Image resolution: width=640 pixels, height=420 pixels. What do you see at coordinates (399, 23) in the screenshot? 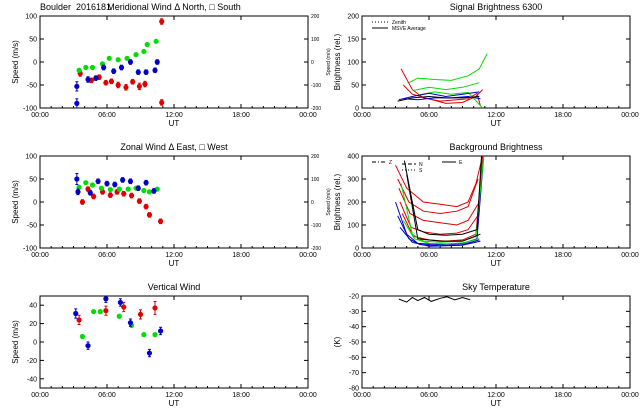
I see `signal-legend-label: Zenith` at bounding box center [399, 23].